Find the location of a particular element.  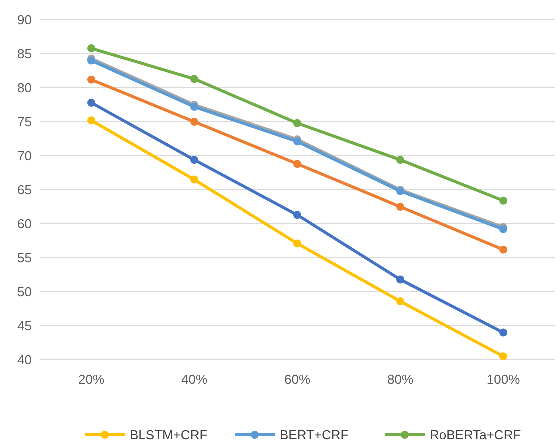

x-tick-label: 80% is located at coordinates (400, 379).